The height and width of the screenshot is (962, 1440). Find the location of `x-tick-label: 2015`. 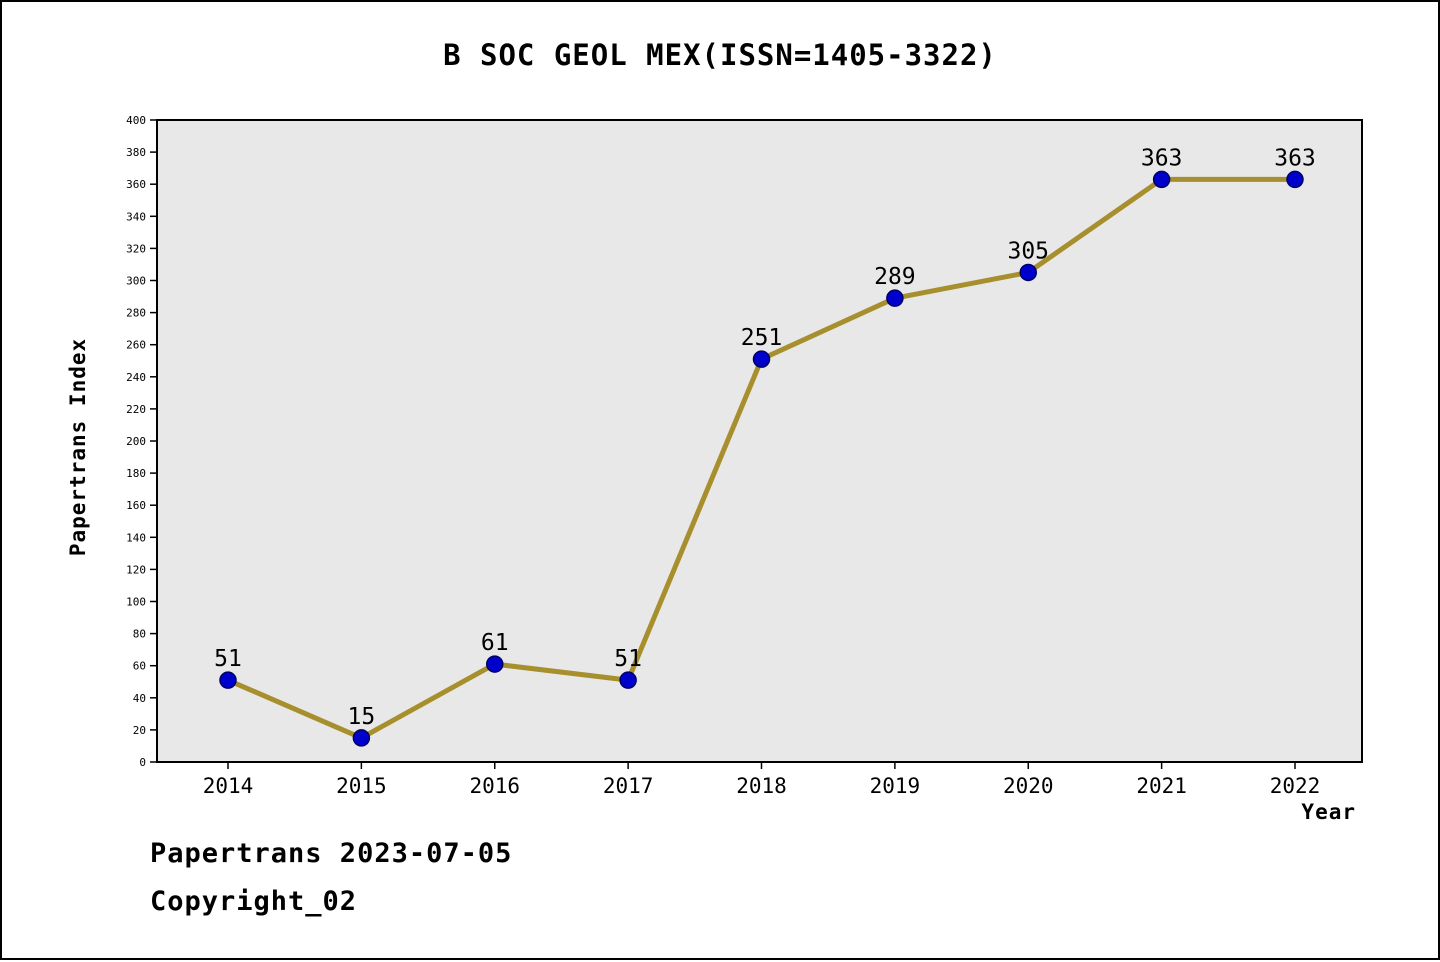

x-tick-label: 2015 is located at coordinates (361, 786).